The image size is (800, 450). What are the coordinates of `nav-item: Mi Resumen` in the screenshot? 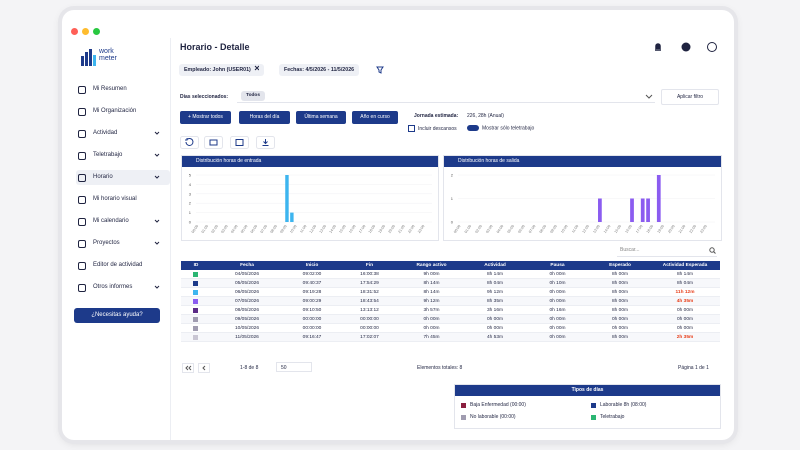 It's located at (123, 89).